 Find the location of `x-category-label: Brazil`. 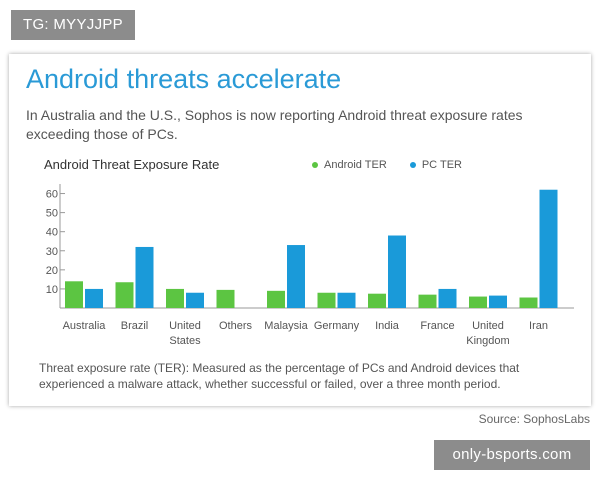

x-category-label: Brazil is located at coordinates (135, 326).